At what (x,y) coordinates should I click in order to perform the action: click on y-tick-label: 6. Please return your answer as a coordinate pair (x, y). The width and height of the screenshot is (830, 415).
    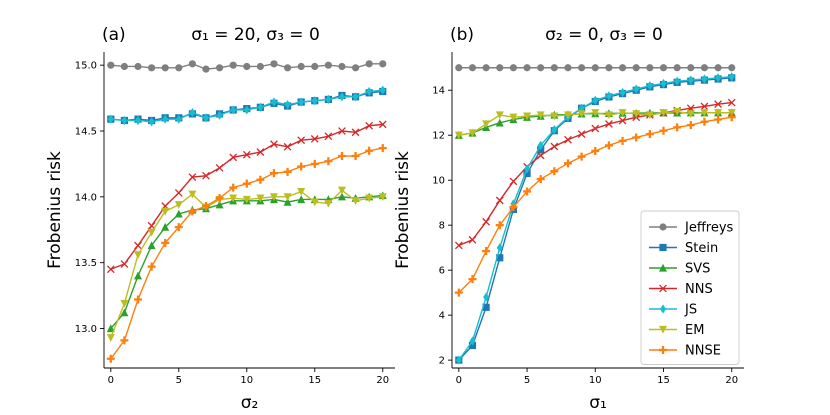
    Looking at the image, I should click on (442, 271).